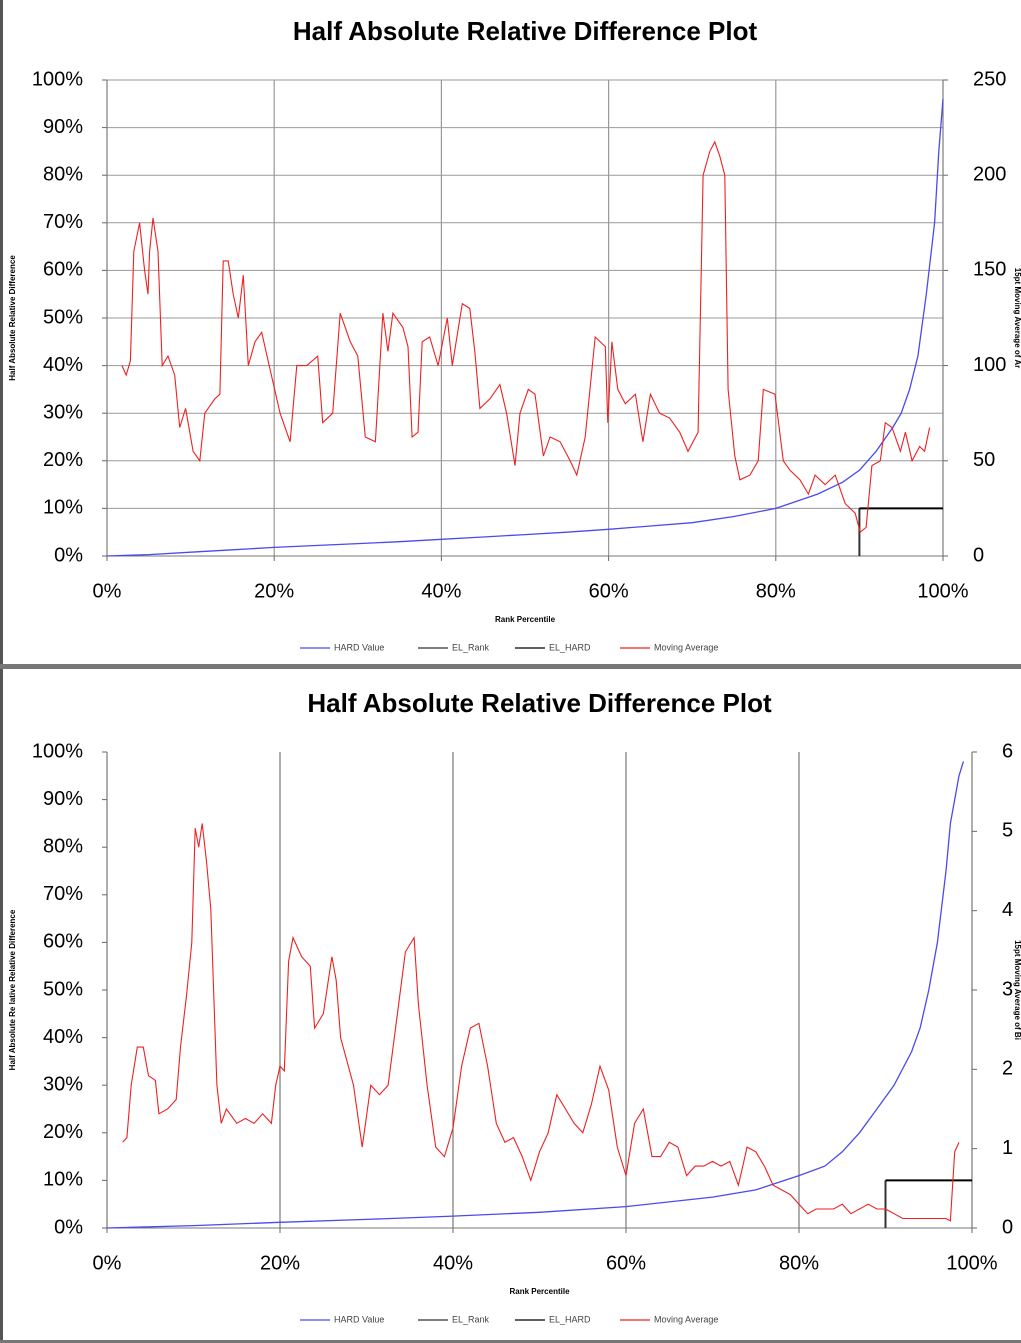 This screenshot has height=1343, width=1021. Describe the element at coordinates (1007, 910) in the screenshot. I see `y2-tick-label: 4` at that location.